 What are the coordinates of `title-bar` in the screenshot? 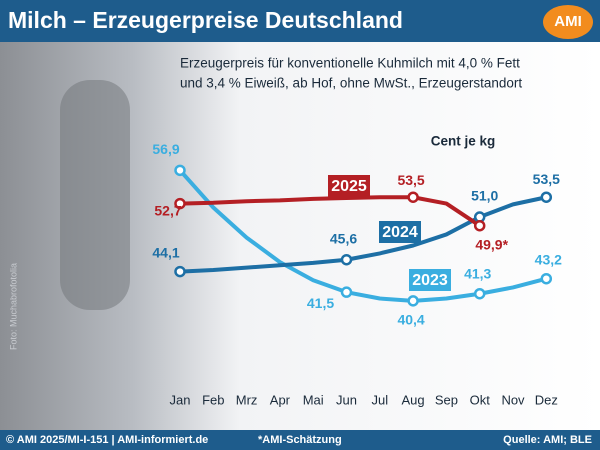 It's located at (300, 21).